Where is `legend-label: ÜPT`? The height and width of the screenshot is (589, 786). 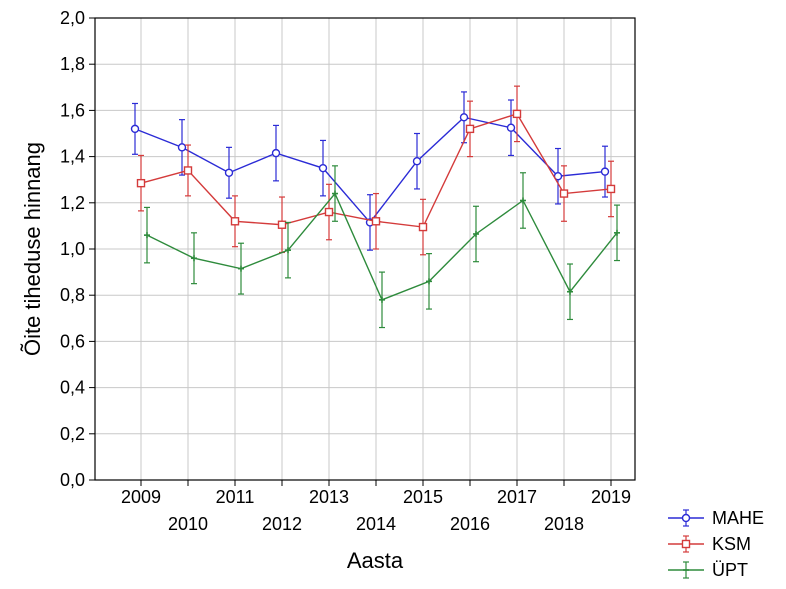
legend-label: ÜPT is located at coordinates (730, 570).